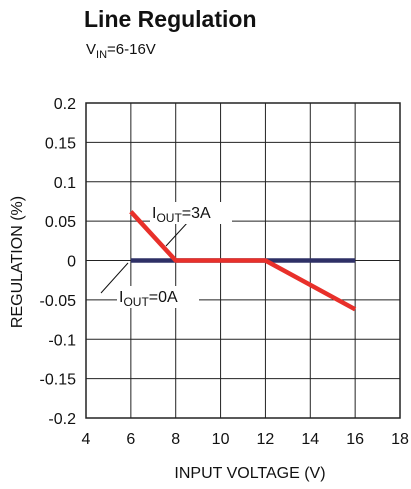  I want to click on y-tick-label: 0.05, so click(60, 222).